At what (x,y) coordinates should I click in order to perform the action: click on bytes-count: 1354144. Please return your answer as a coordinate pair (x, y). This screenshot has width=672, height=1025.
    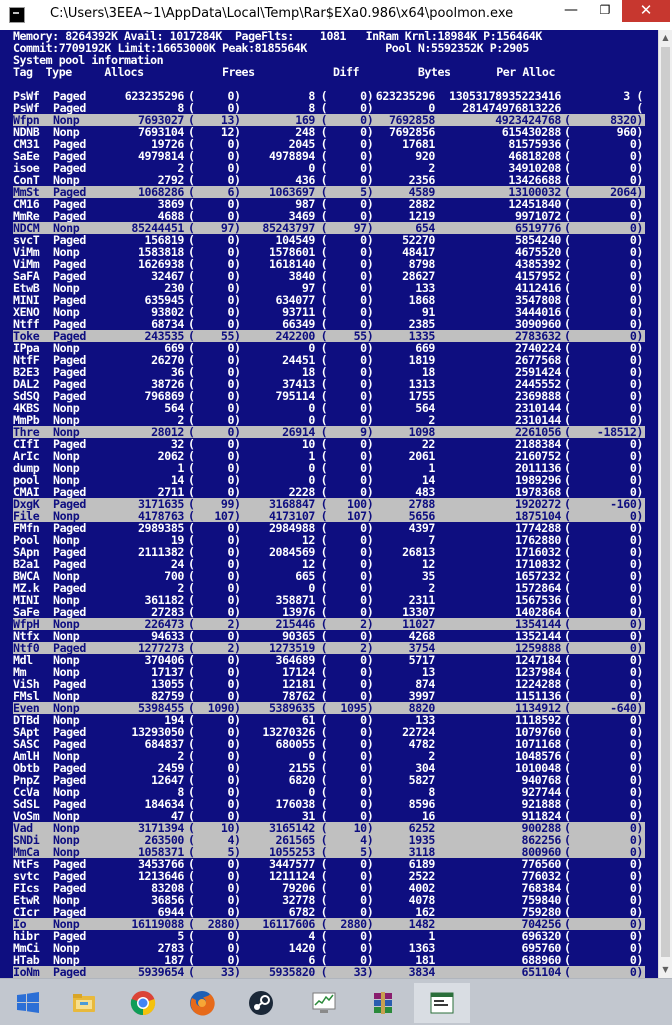
    Looking at the image, I should click on (537, 624).